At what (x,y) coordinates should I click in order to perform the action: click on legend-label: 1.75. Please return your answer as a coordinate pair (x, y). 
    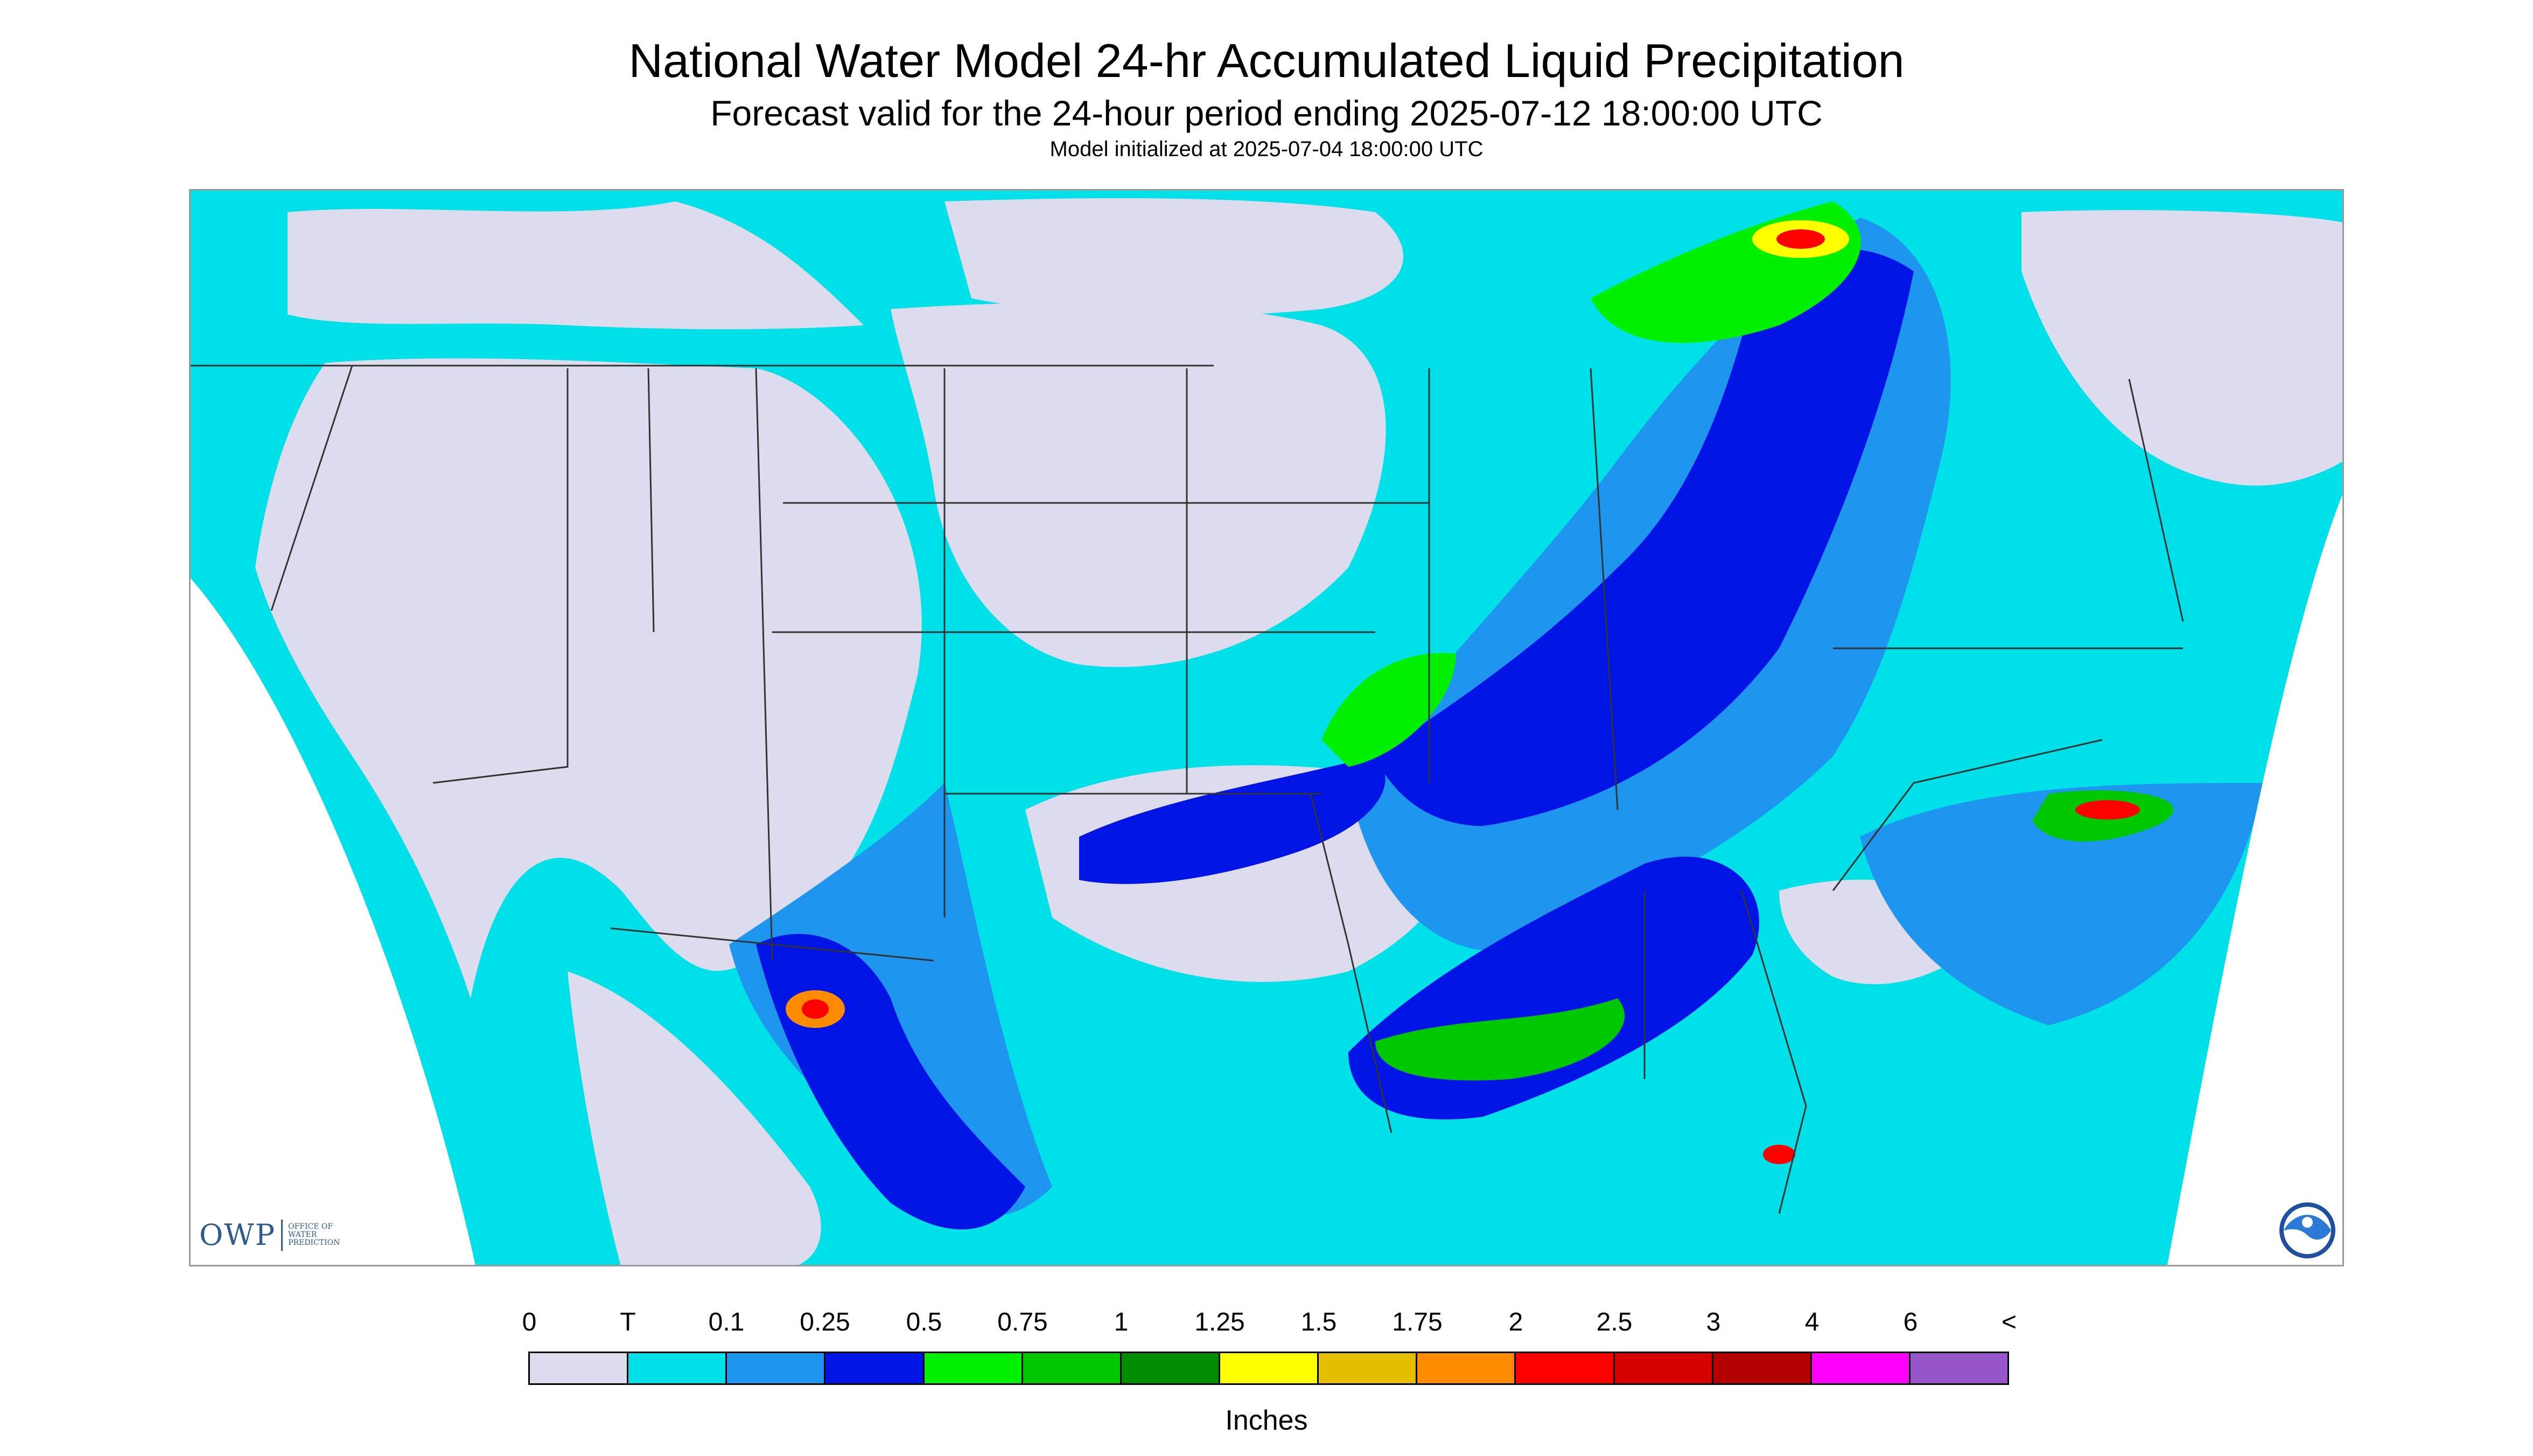
    Looking at the image, I should click on (1418, 1322).